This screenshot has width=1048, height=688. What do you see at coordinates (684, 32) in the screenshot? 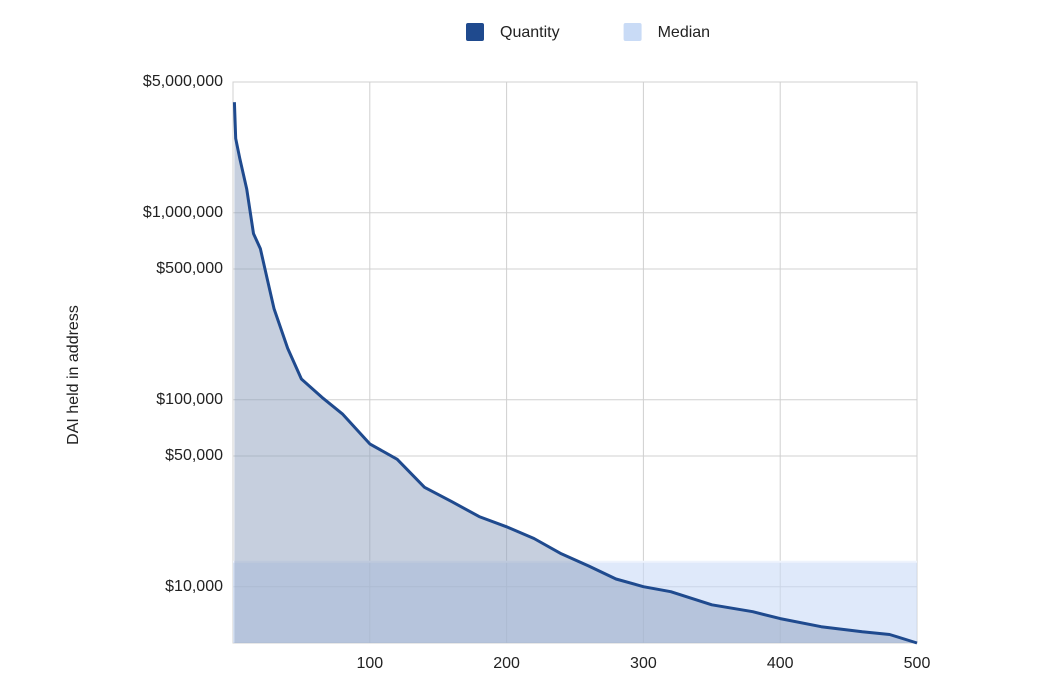
I see `legend-label: Median` at bounding box center [684, 32].